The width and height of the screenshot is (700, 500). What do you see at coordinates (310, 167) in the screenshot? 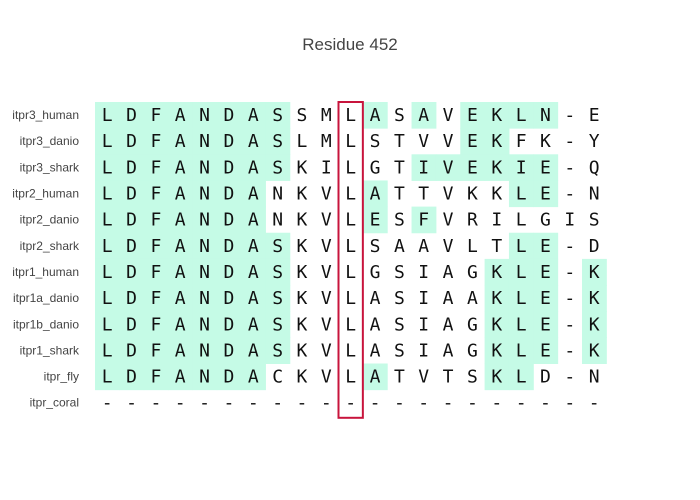
I see `alignment-row: itpr3_shark L D F A N D A S K I L G T I V E K I E - Q` at bounding box center [310, 167].